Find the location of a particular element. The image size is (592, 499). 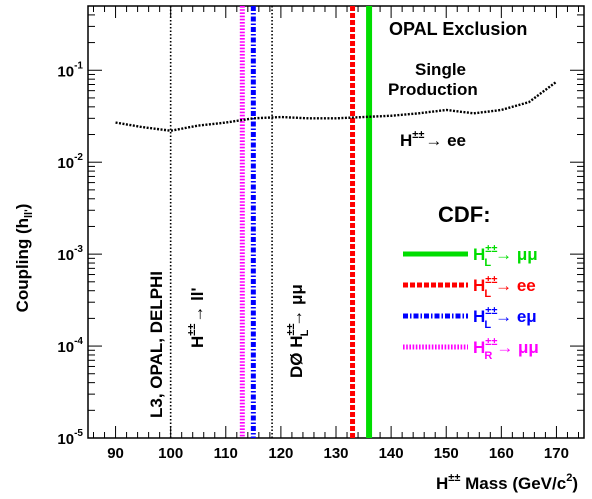

x-tick-label: 130 is located at coordinates (335, 453).